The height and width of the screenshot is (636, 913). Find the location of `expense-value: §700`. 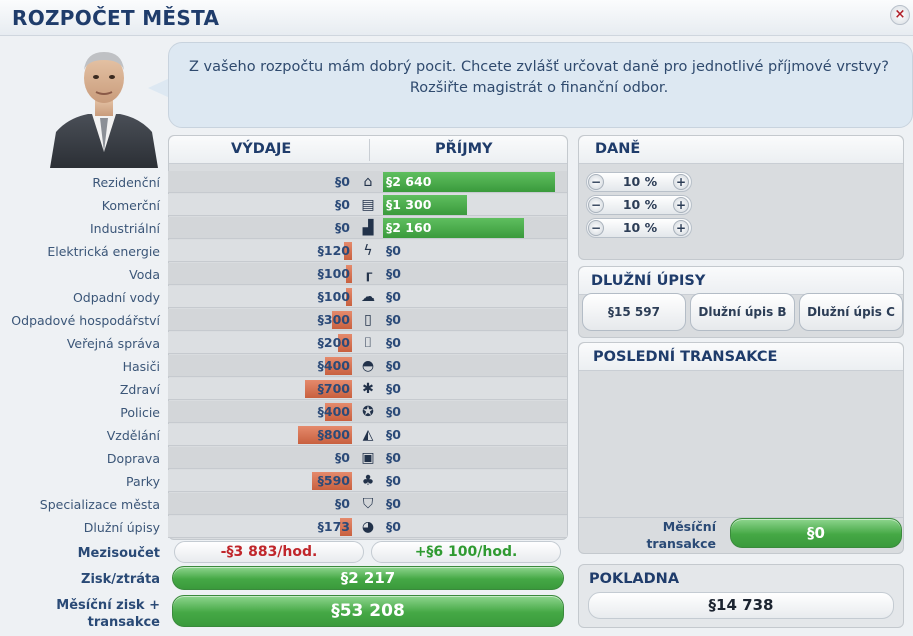

expense-value: §700 is located at coordinates (333, 388).